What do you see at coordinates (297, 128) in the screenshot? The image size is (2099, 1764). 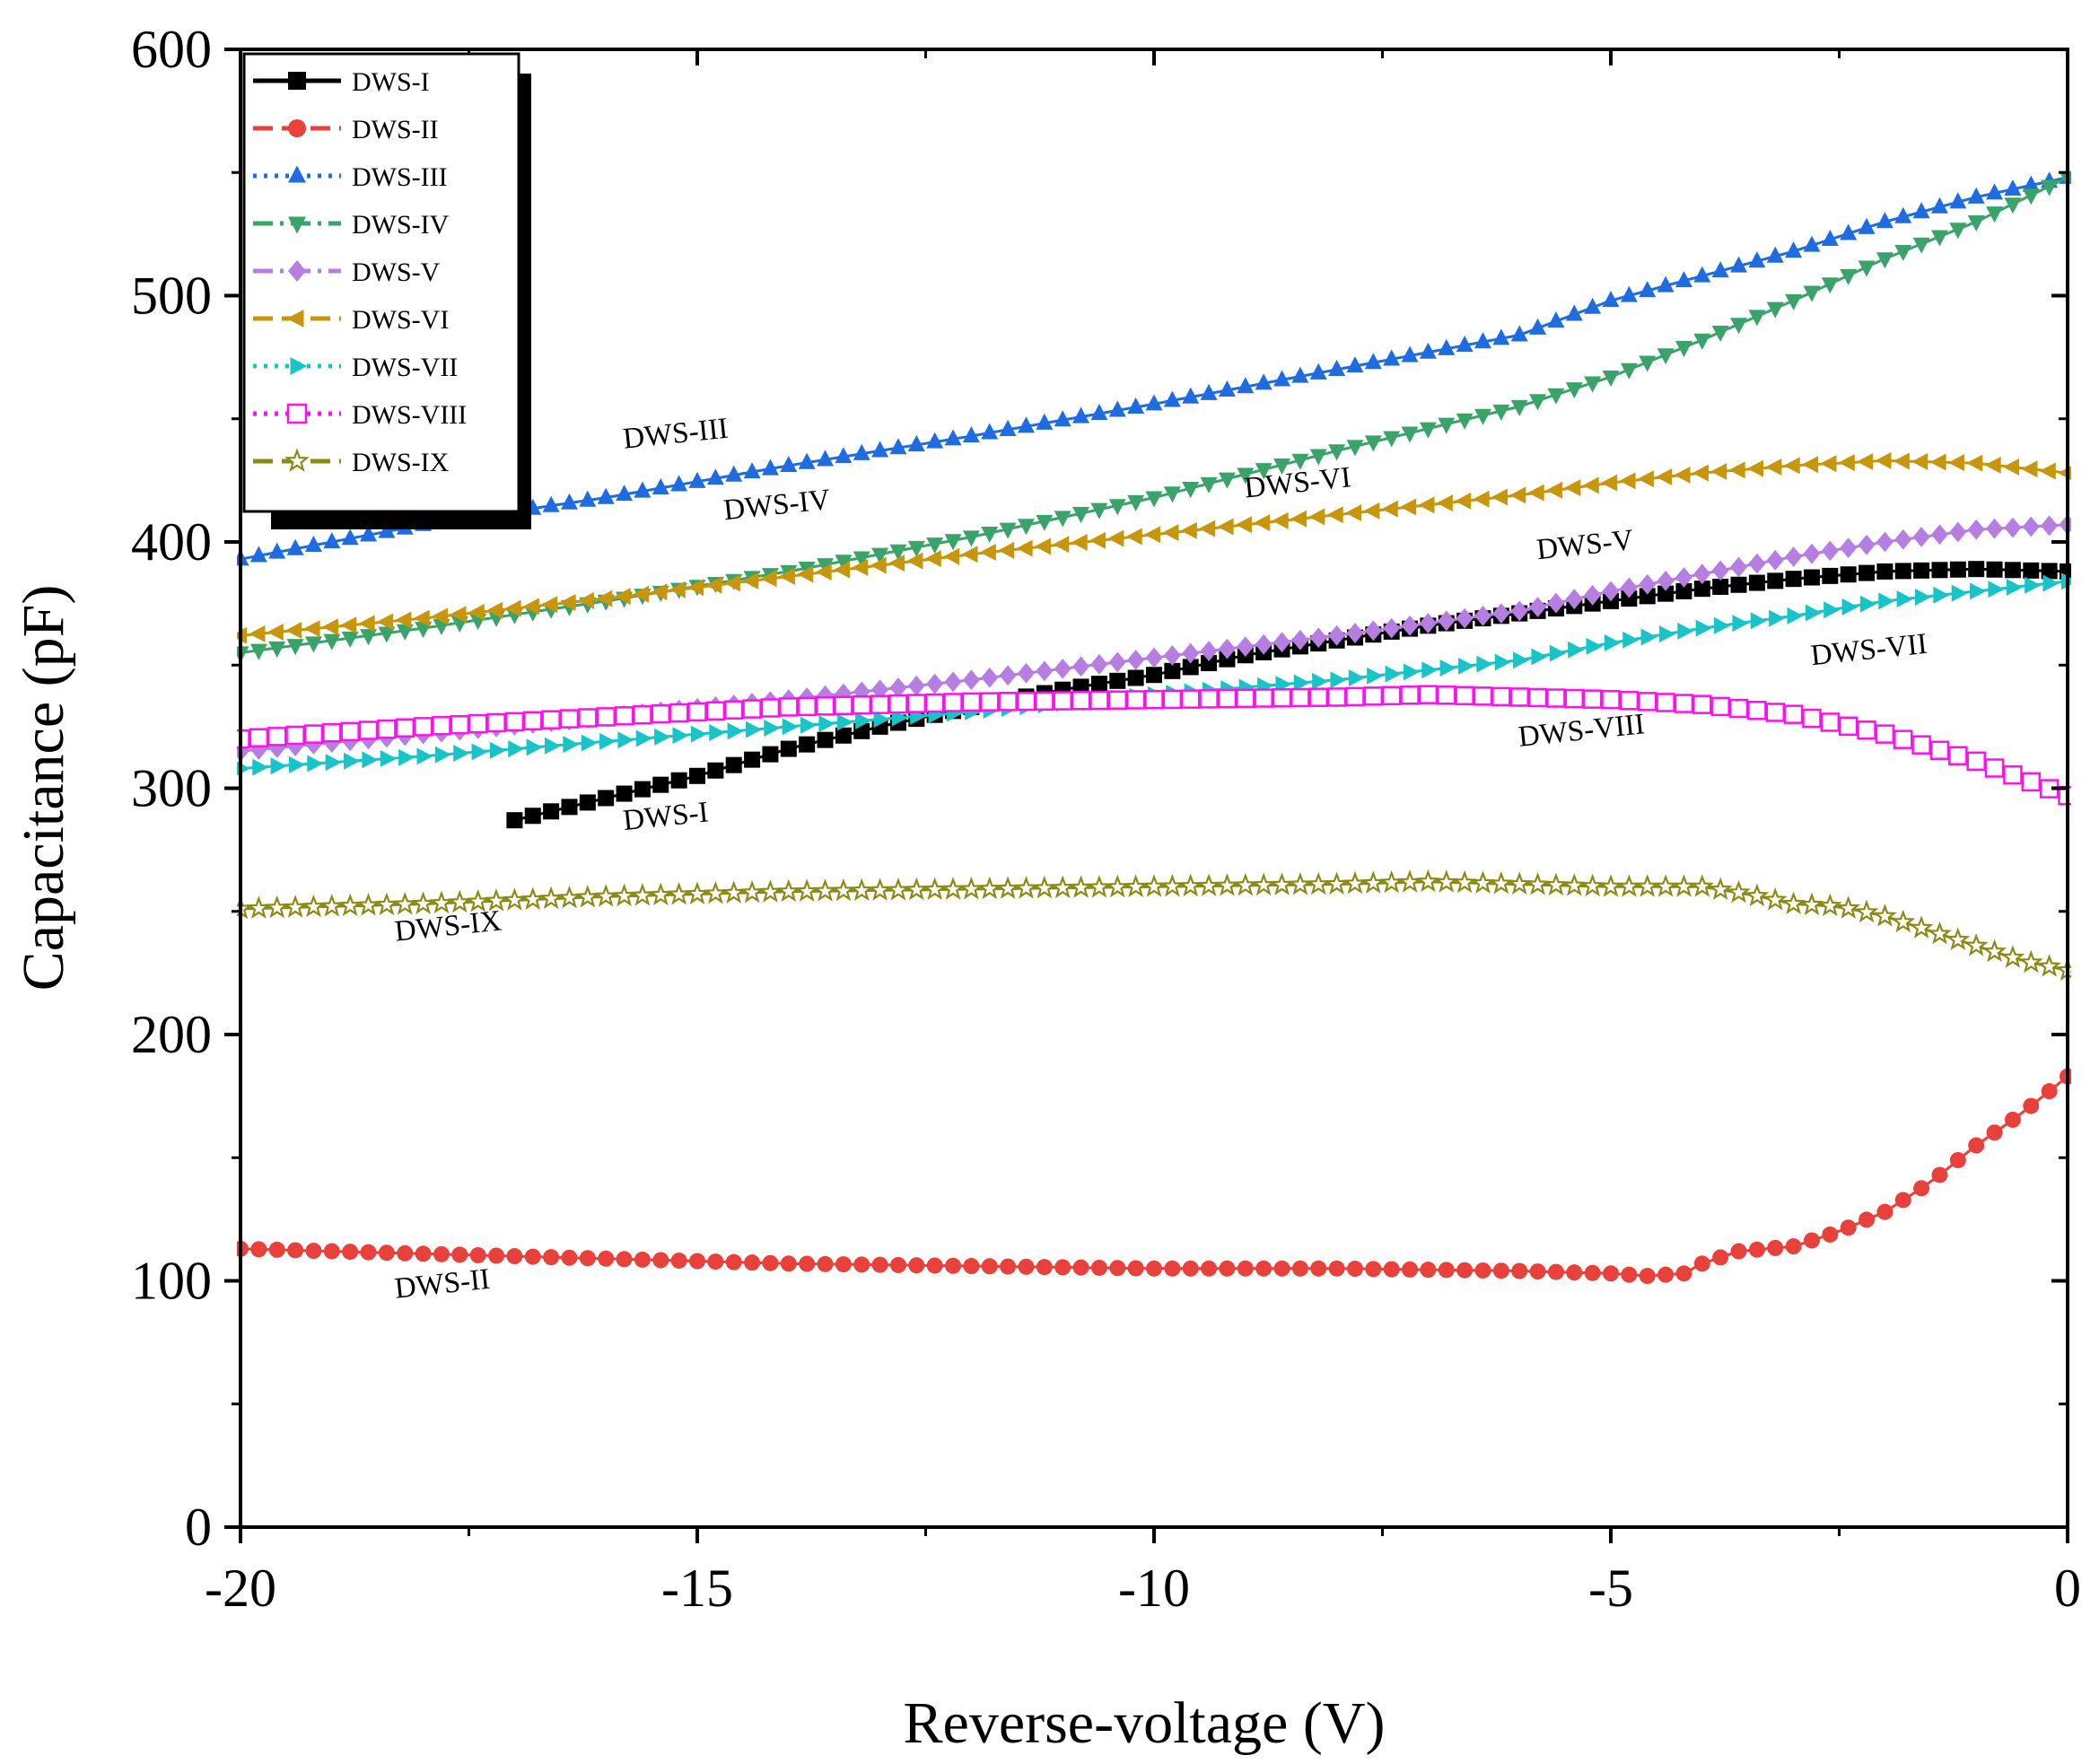 I see `legend-marker` at bounding box center [297, 128].